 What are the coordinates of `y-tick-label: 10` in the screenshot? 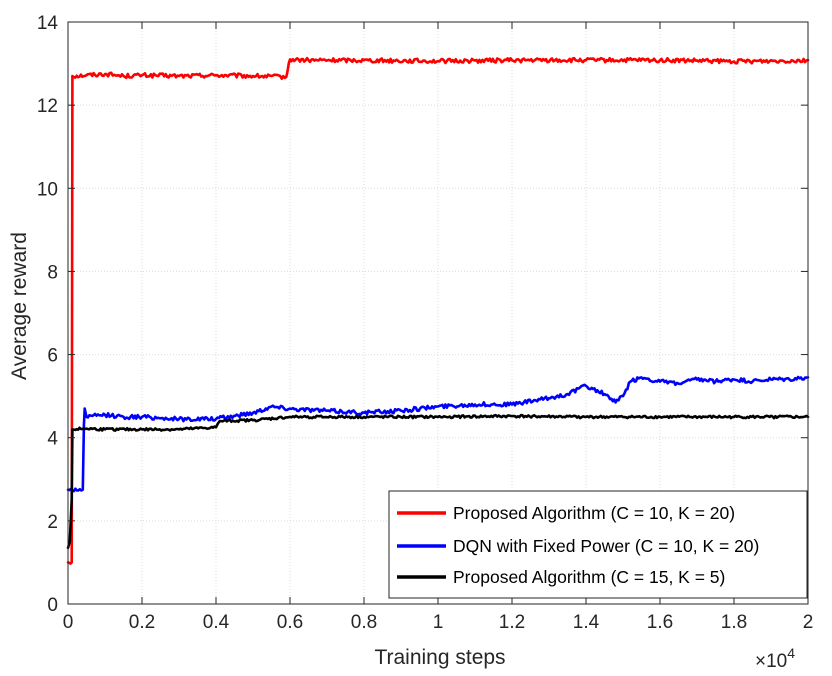 It's located at (47, 189).